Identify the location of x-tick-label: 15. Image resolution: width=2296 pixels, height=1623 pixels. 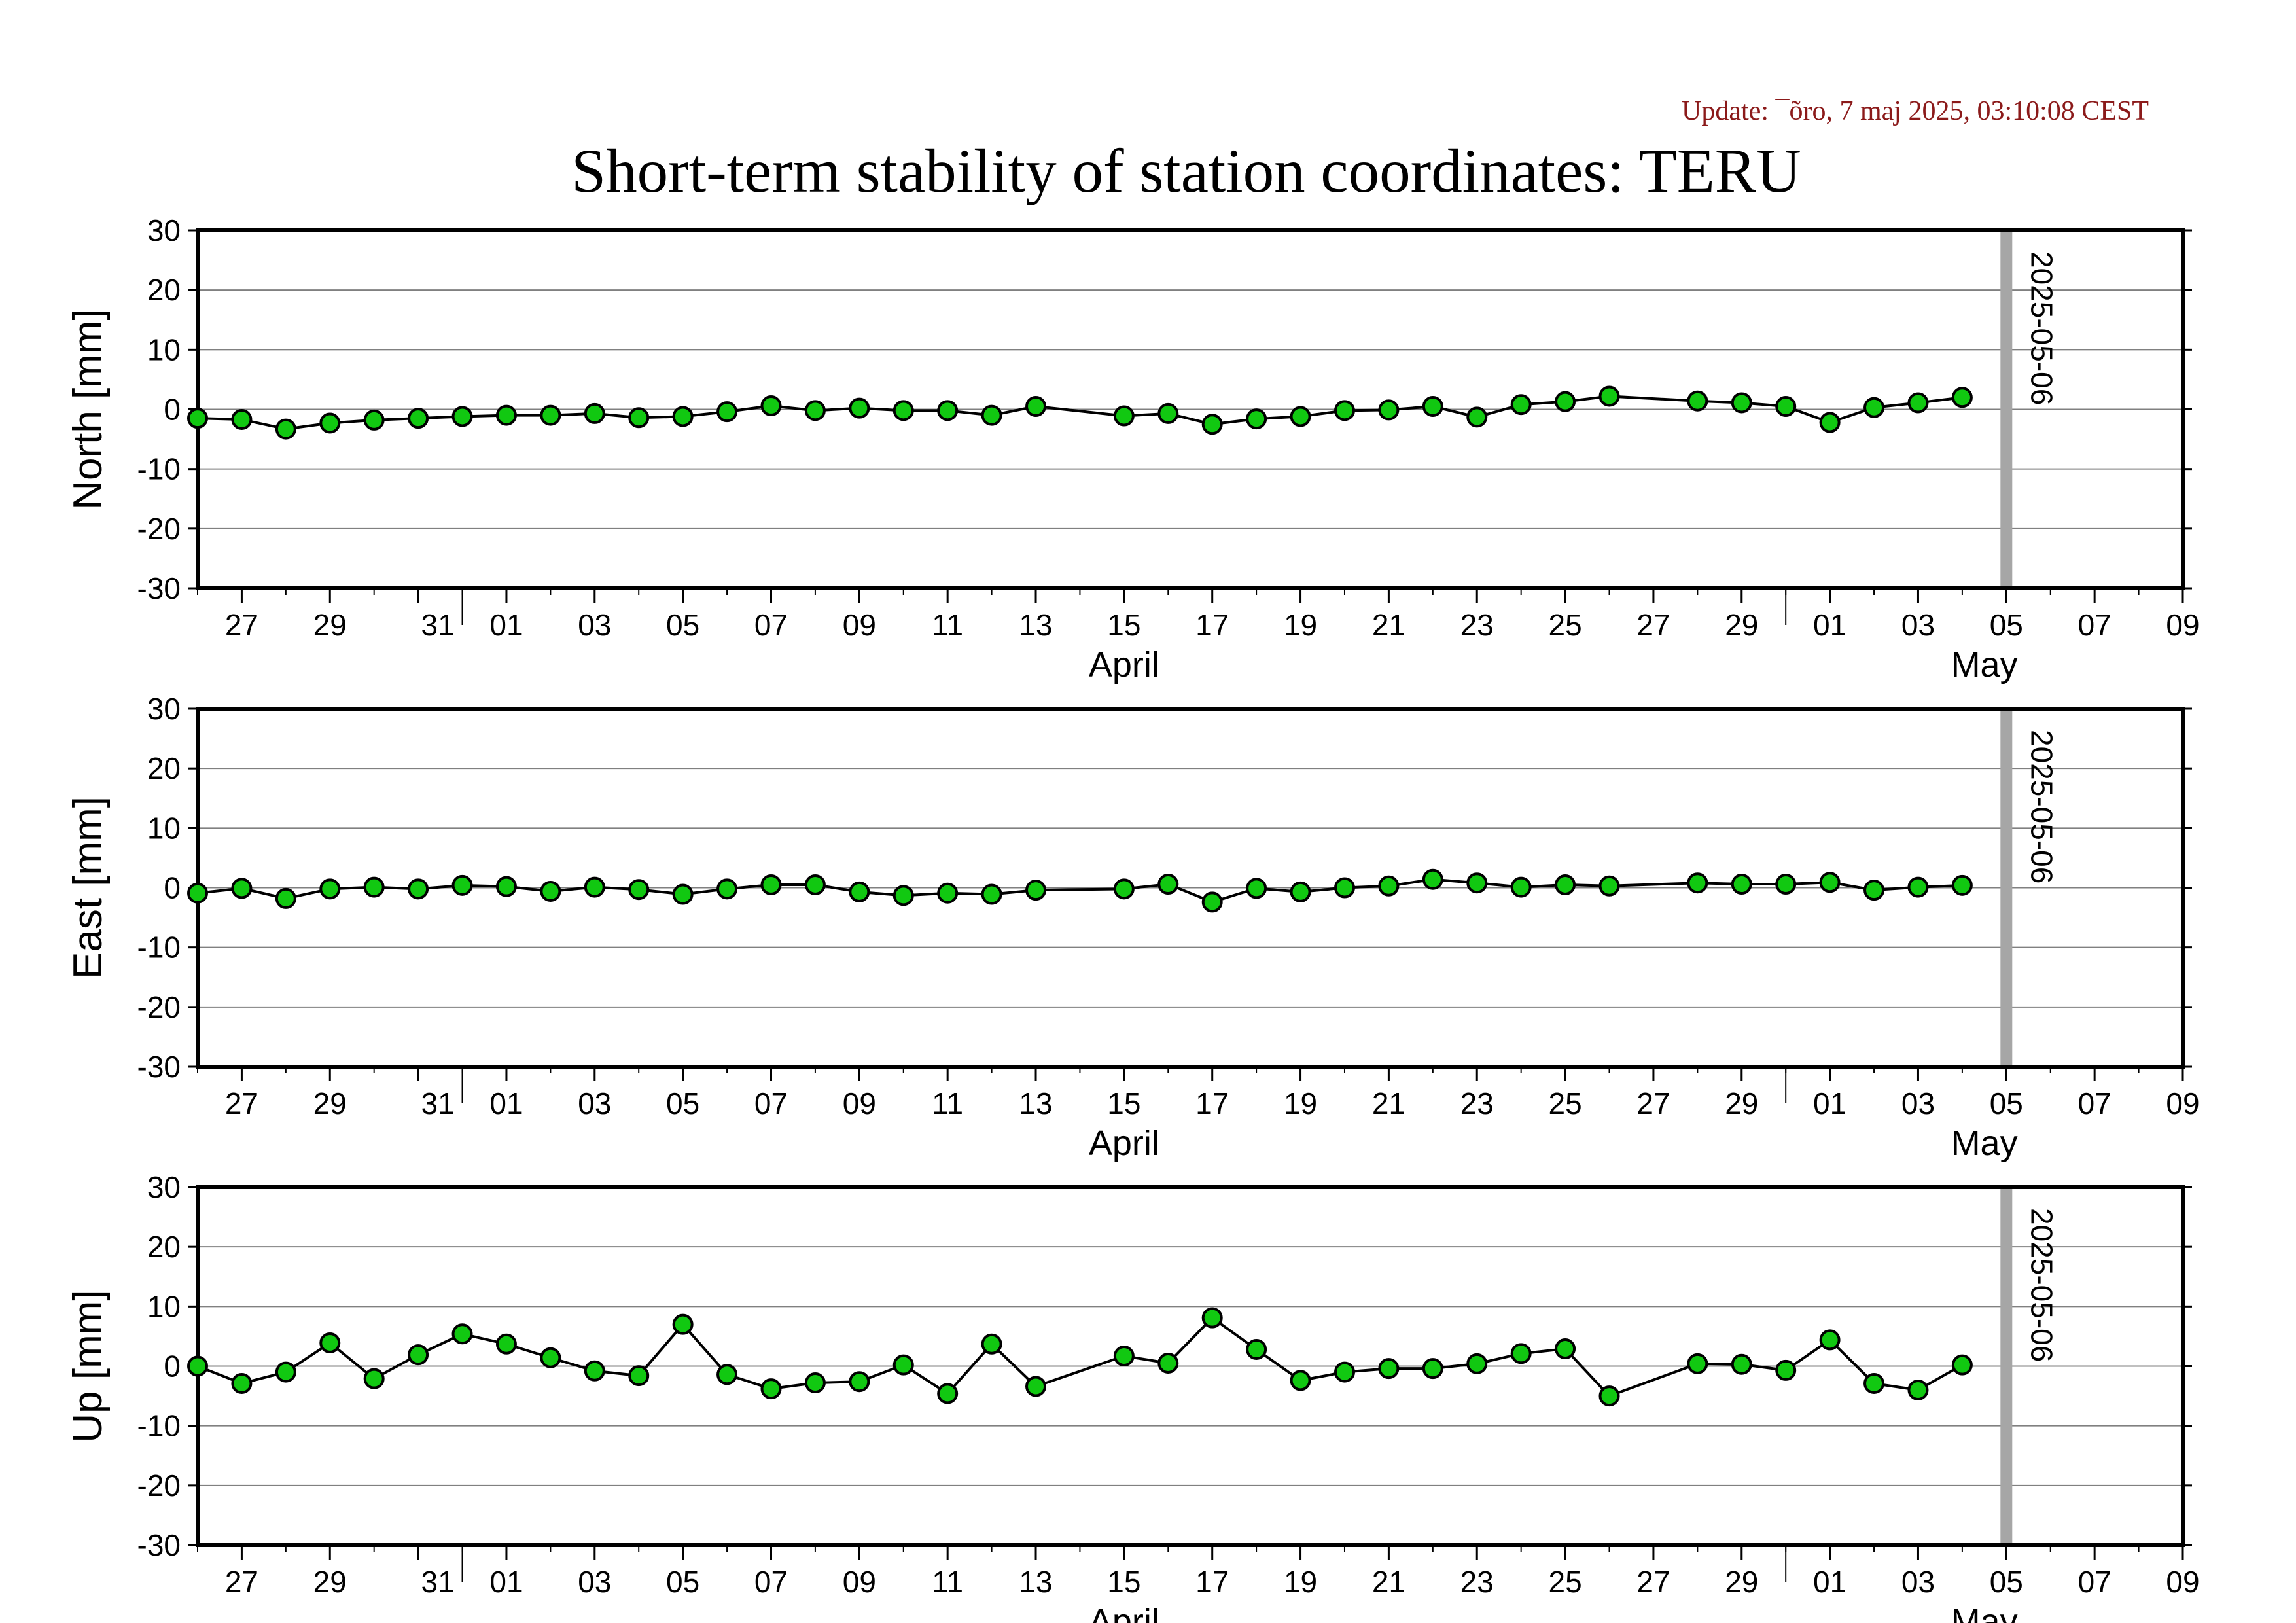
(1123, 1582).